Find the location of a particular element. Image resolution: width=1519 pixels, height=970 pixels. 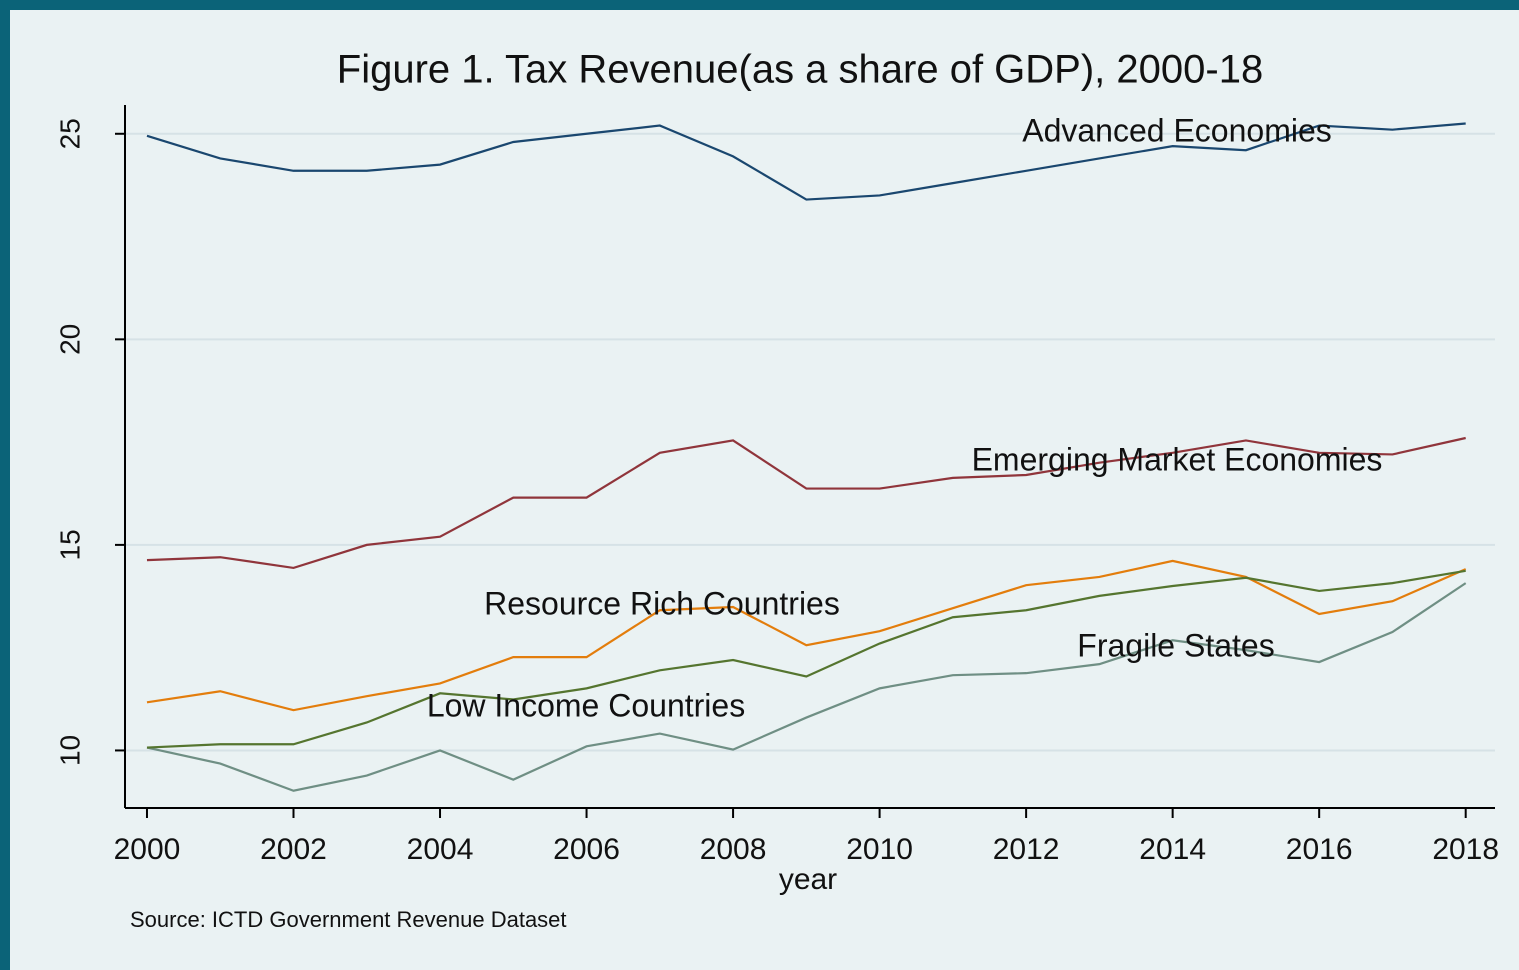

x-tick-label: 2010 is located at coordinates (879, 849).